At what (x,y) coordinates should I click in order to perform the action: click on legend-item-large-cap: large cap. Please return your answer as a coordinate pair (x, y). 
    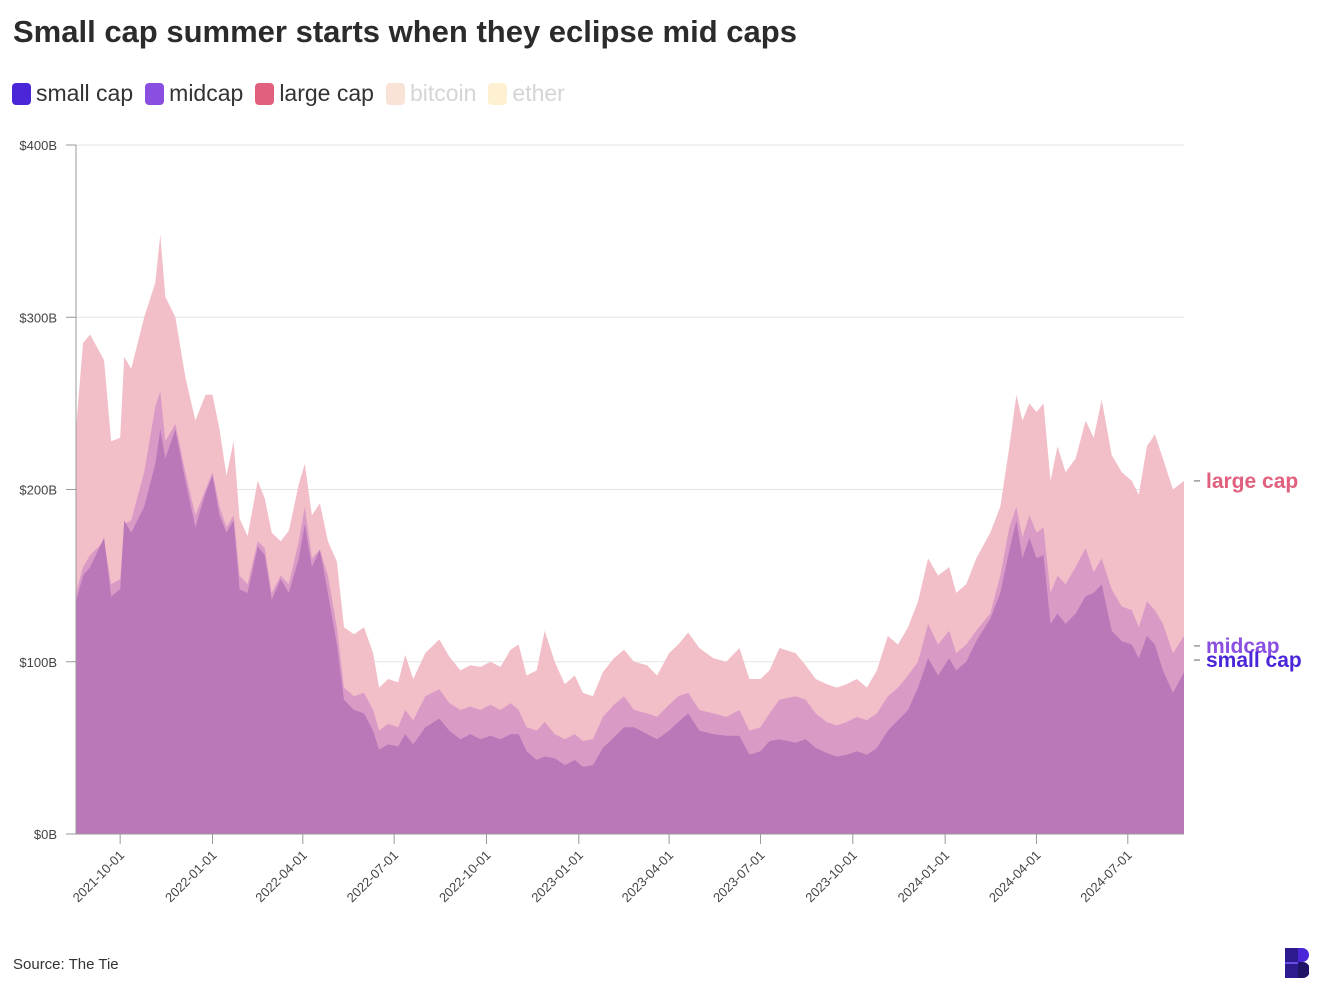
    Looking at the image, I should click on (314, 93).